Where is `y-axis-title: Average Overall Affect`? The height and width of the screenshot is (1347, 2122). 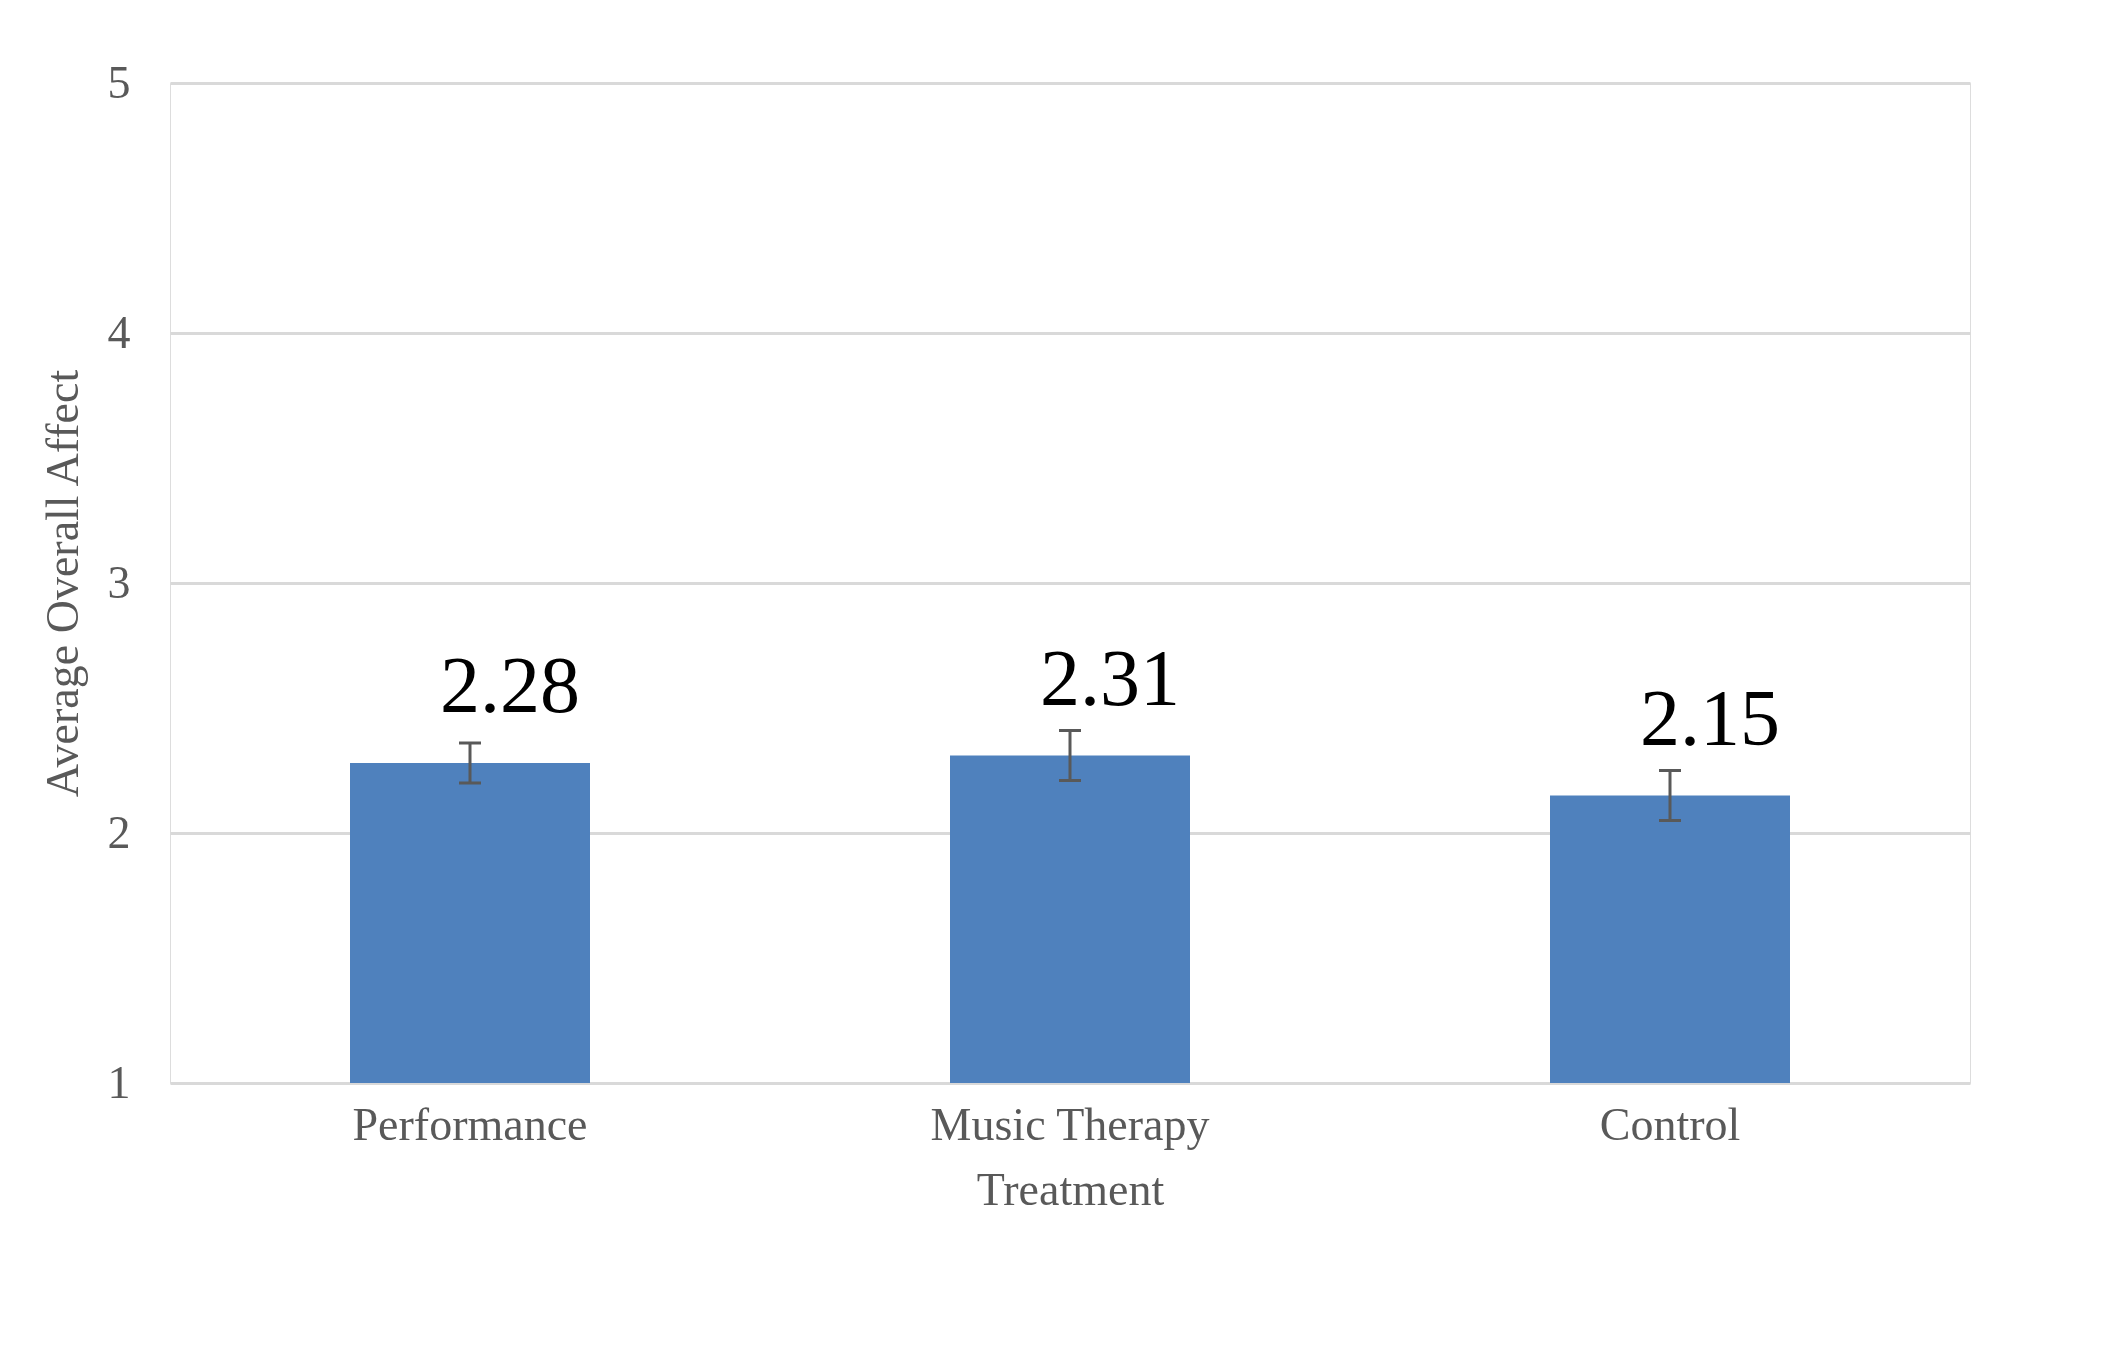
y-axis-title: Average Overall Affect is located at coordinates (62, 583).